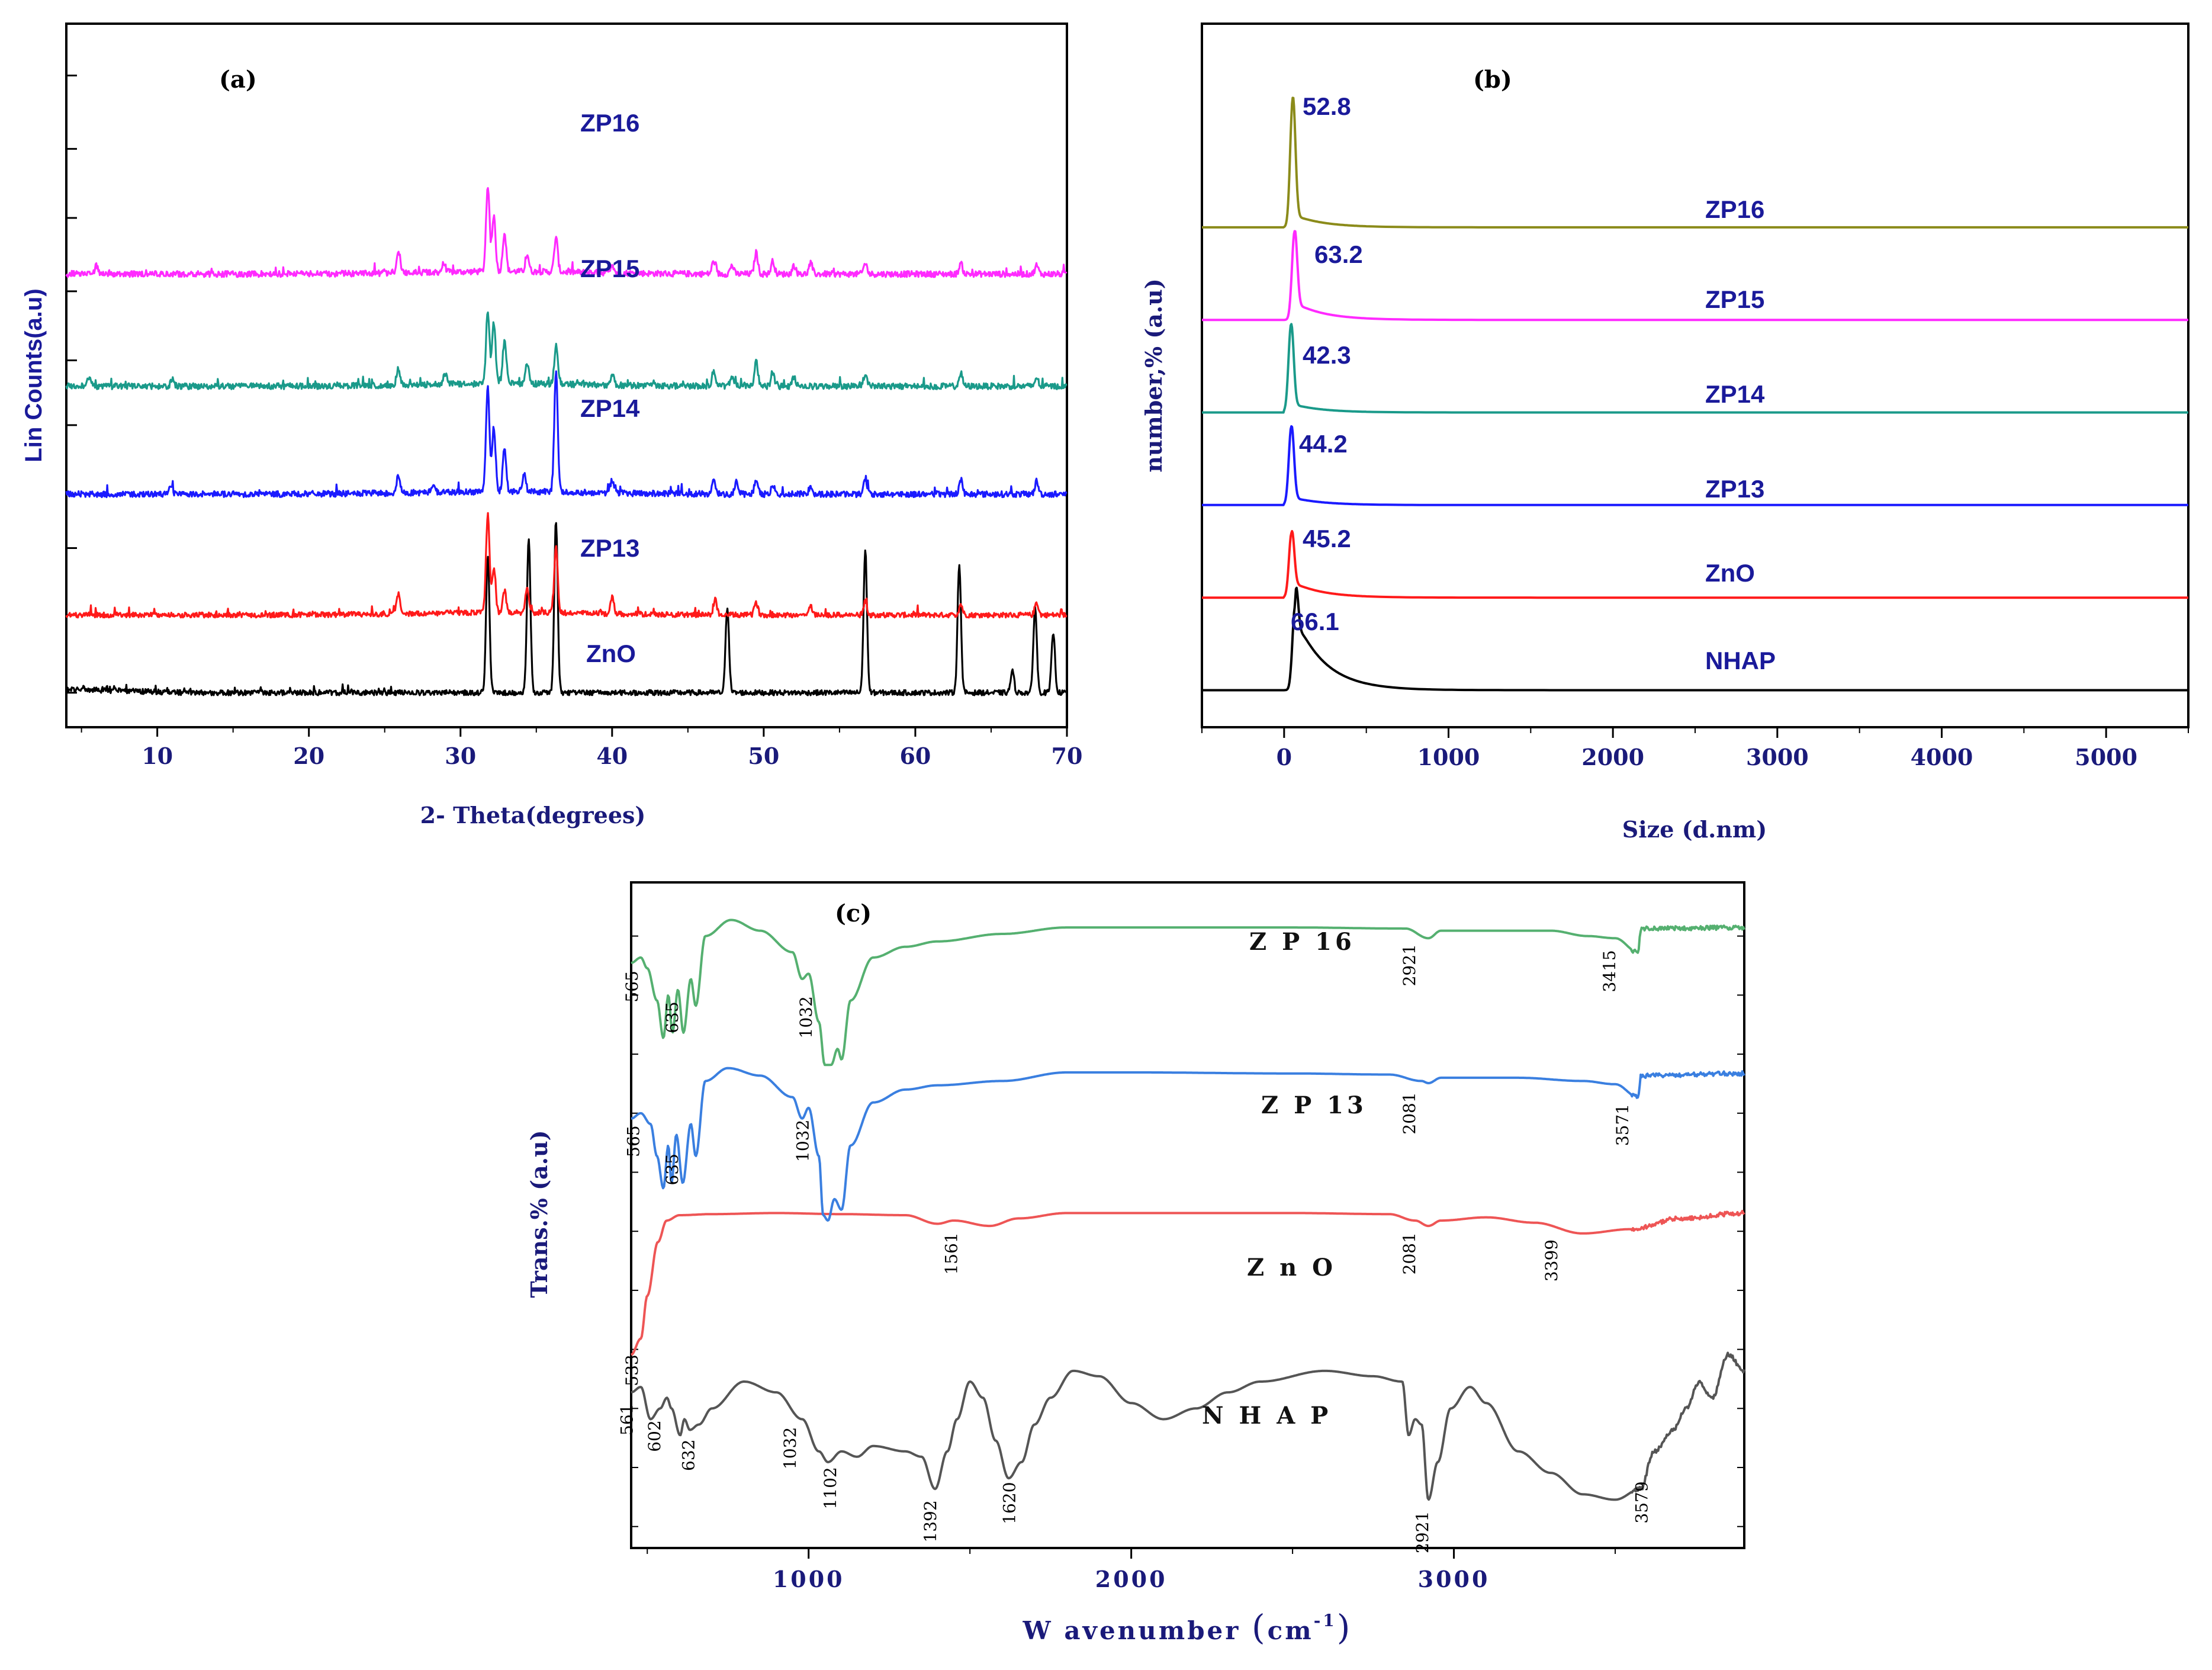 This screenshot has width=2212, height=1670. I want to click on panel-c-series-label-nhap: N H A P, so click(1267, 1416).